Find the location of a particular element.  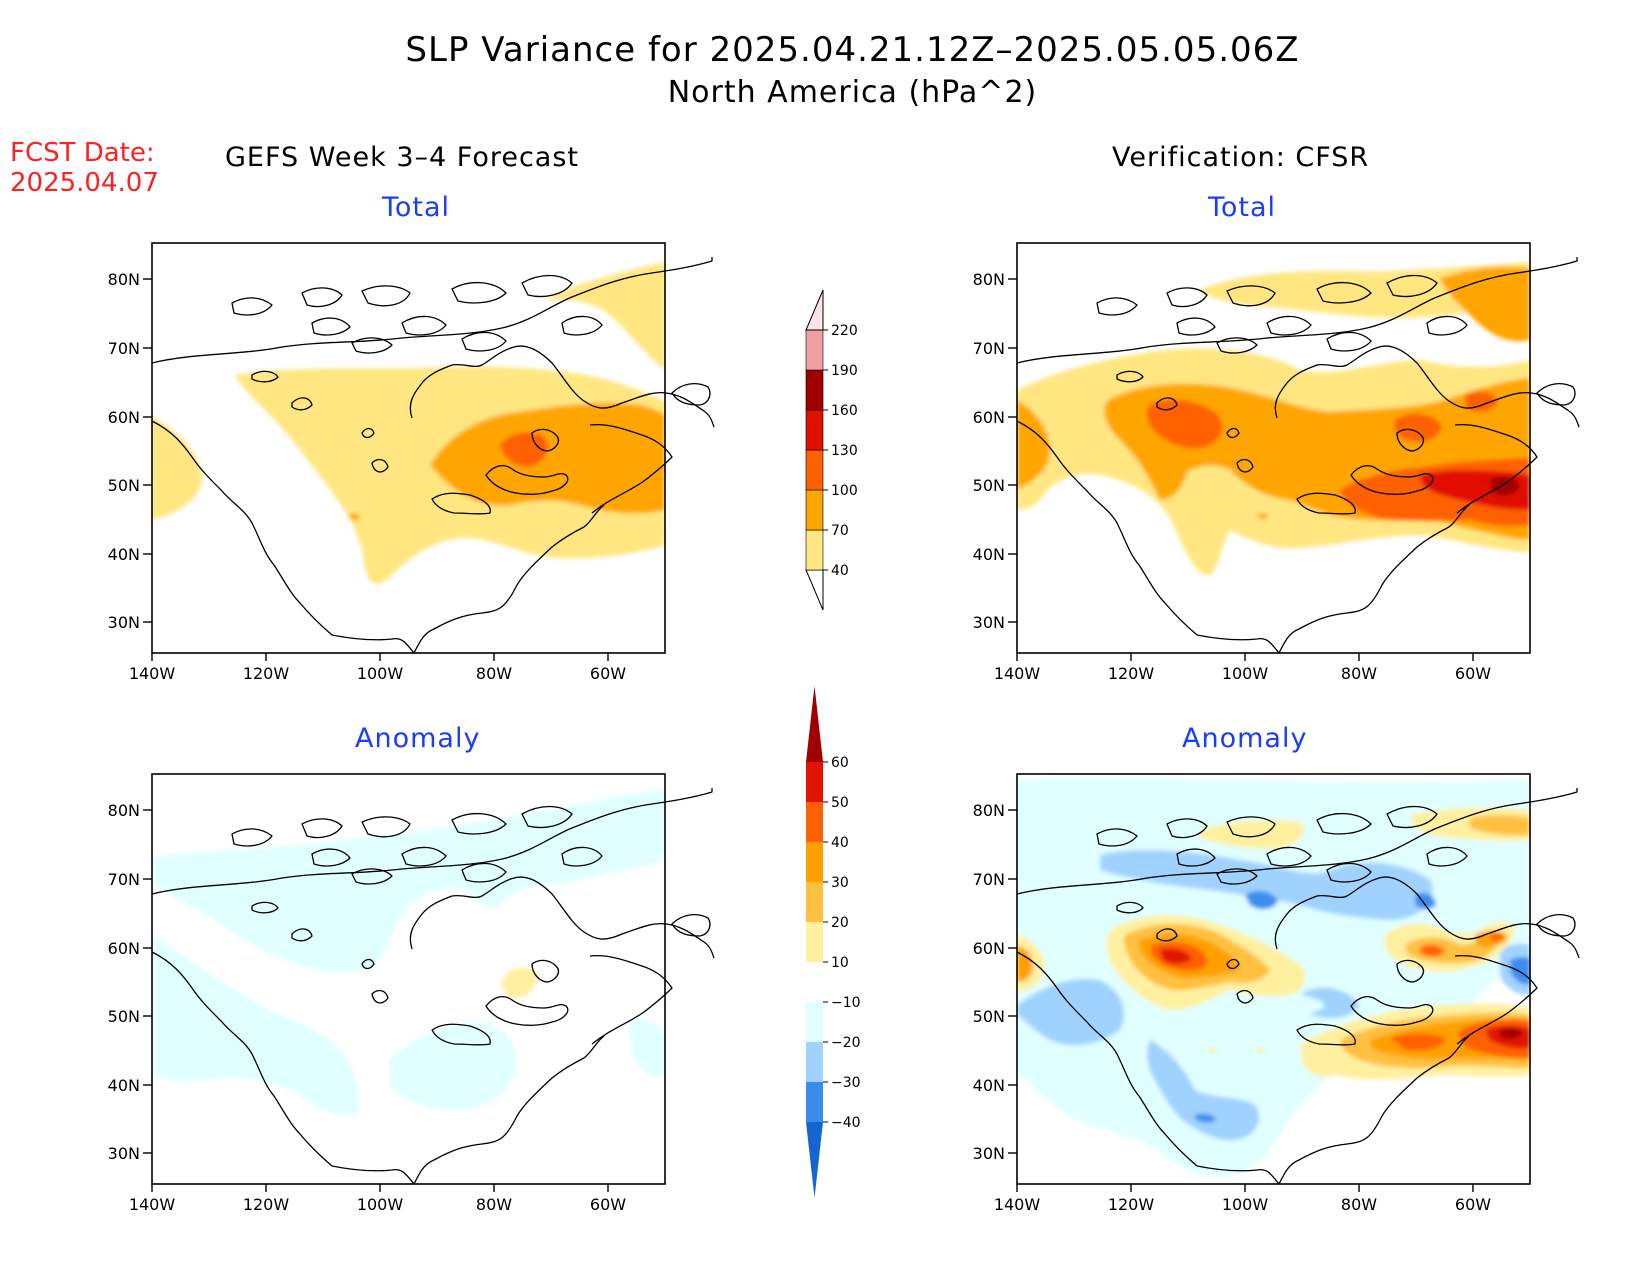

fcst-date-label: FCST Date: is located at coordinates (82, 153).